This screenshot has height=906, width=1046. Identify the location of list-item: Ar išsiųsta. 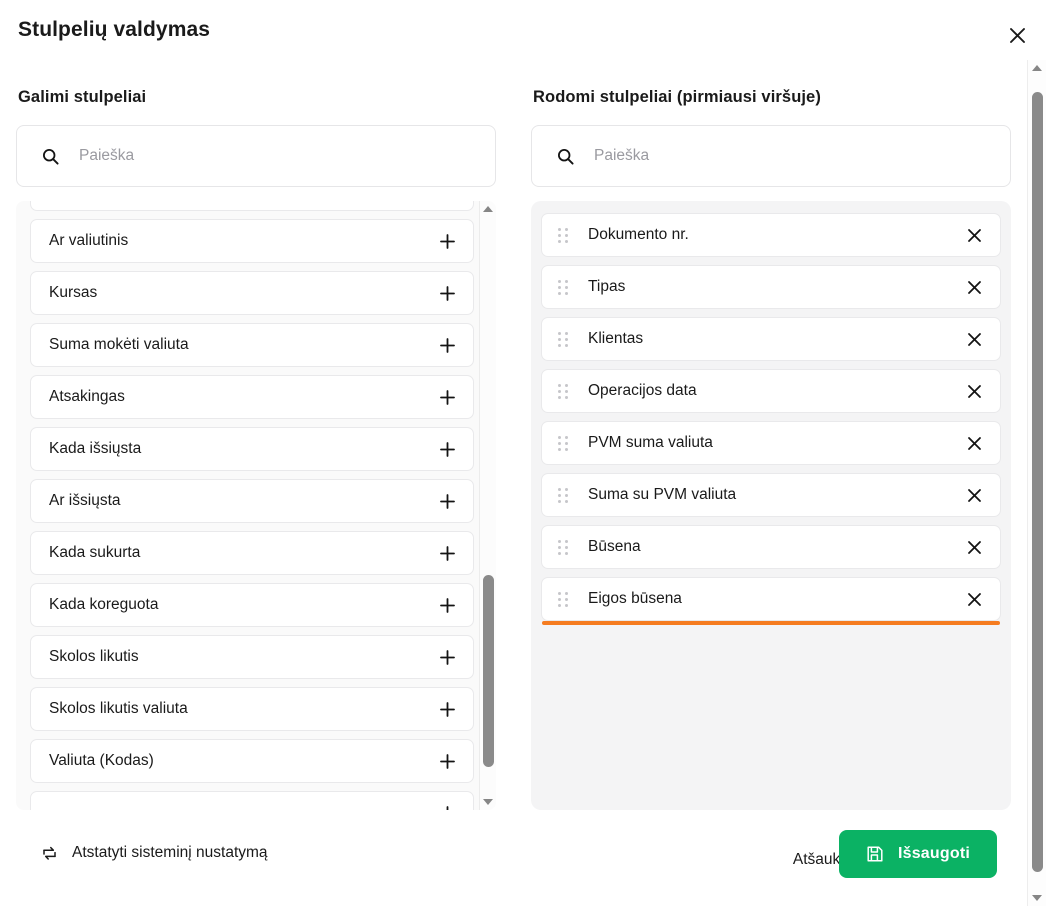
(252, 501).